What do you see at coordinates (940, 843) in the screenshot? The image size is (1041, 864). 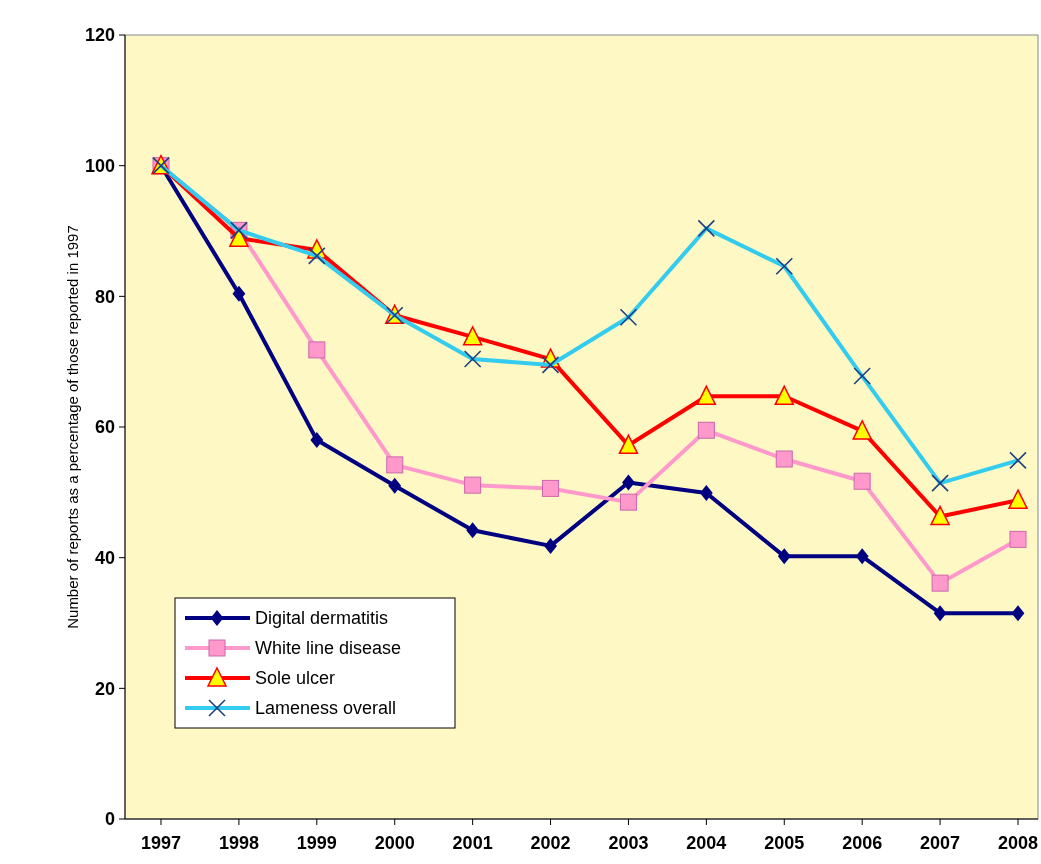 I see `x-tick-label: 2007` at bounding box center [940, 843].